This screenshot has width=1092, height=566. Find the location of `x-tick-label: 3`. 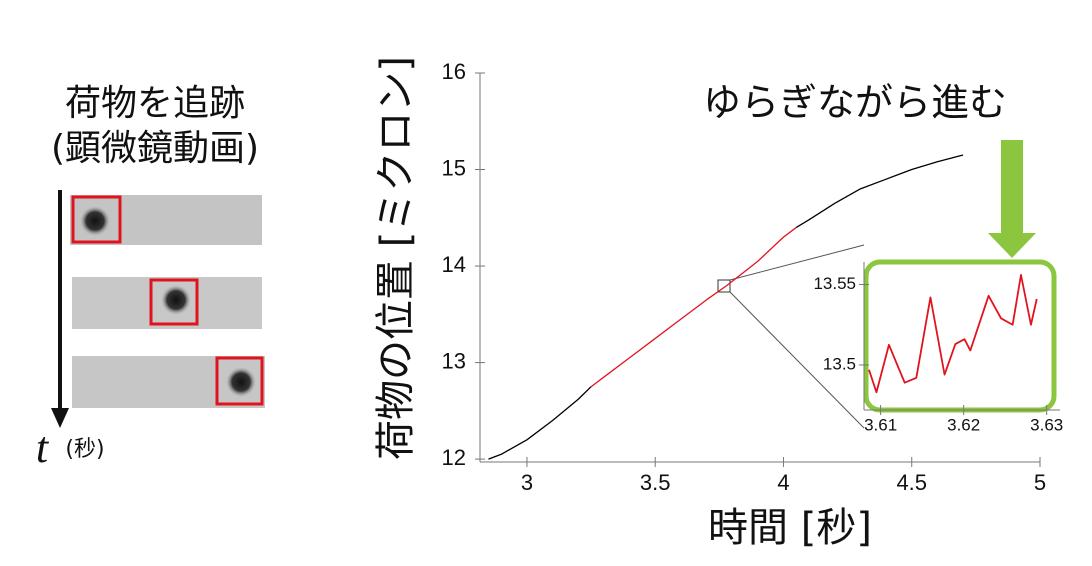

x-tick-label: 3 is located at coordinates (527, 482).